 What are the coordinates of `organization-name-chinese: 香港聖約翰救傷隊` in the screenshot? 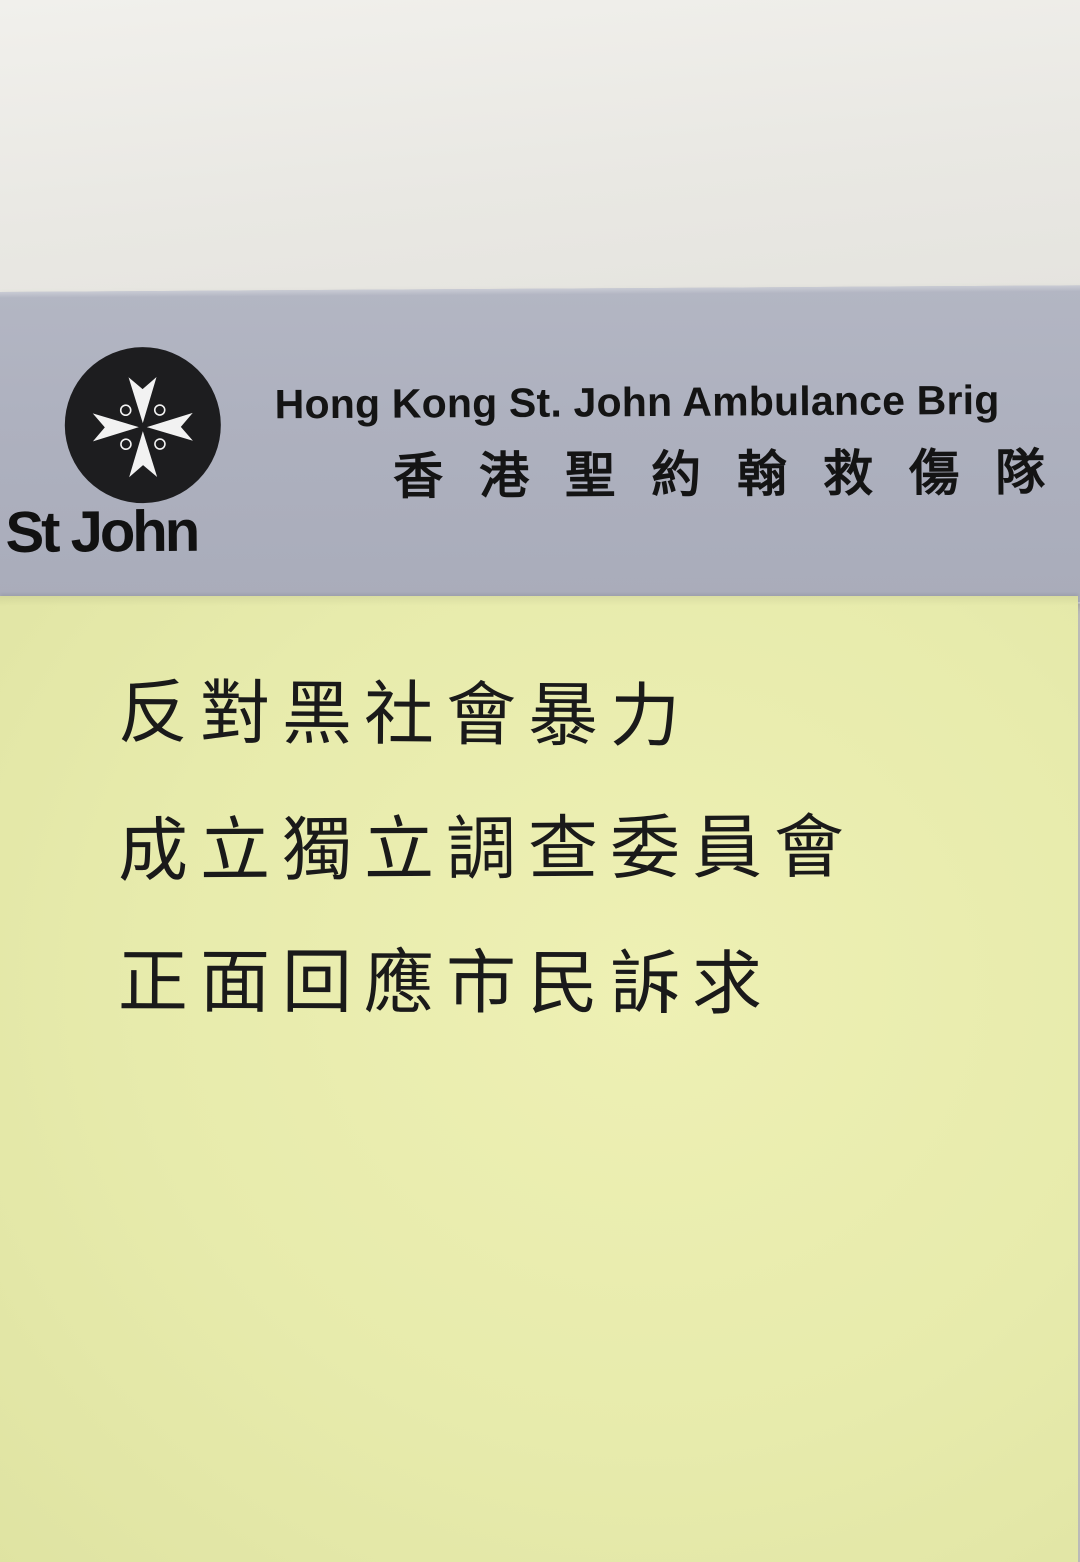 It's located at (736, 474).